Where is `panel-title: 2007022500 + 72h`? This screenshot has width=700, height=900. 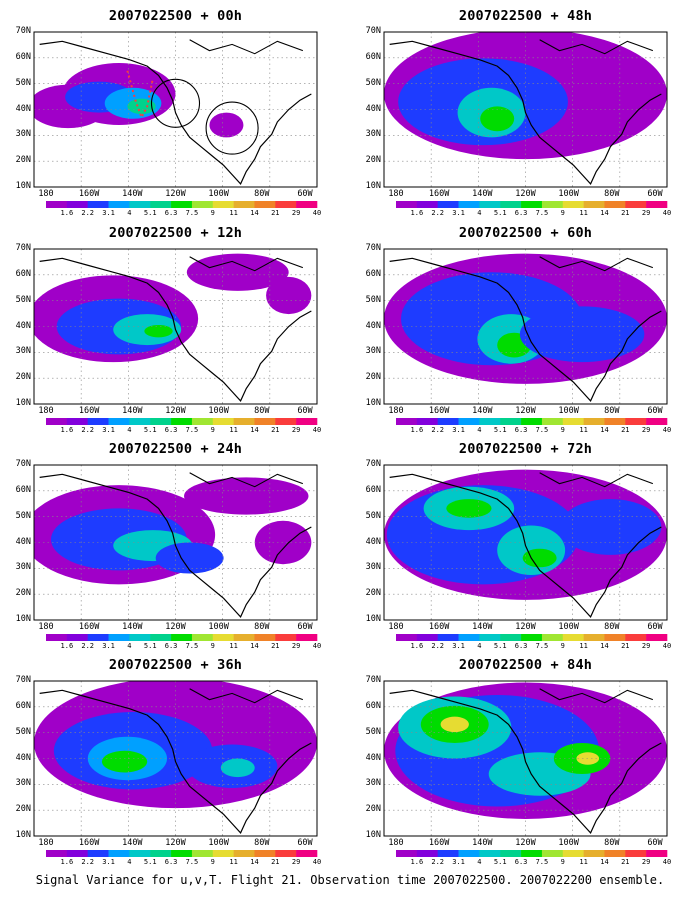 panel-title: 2007022500 + 72h is located at coordinates (525, 449).